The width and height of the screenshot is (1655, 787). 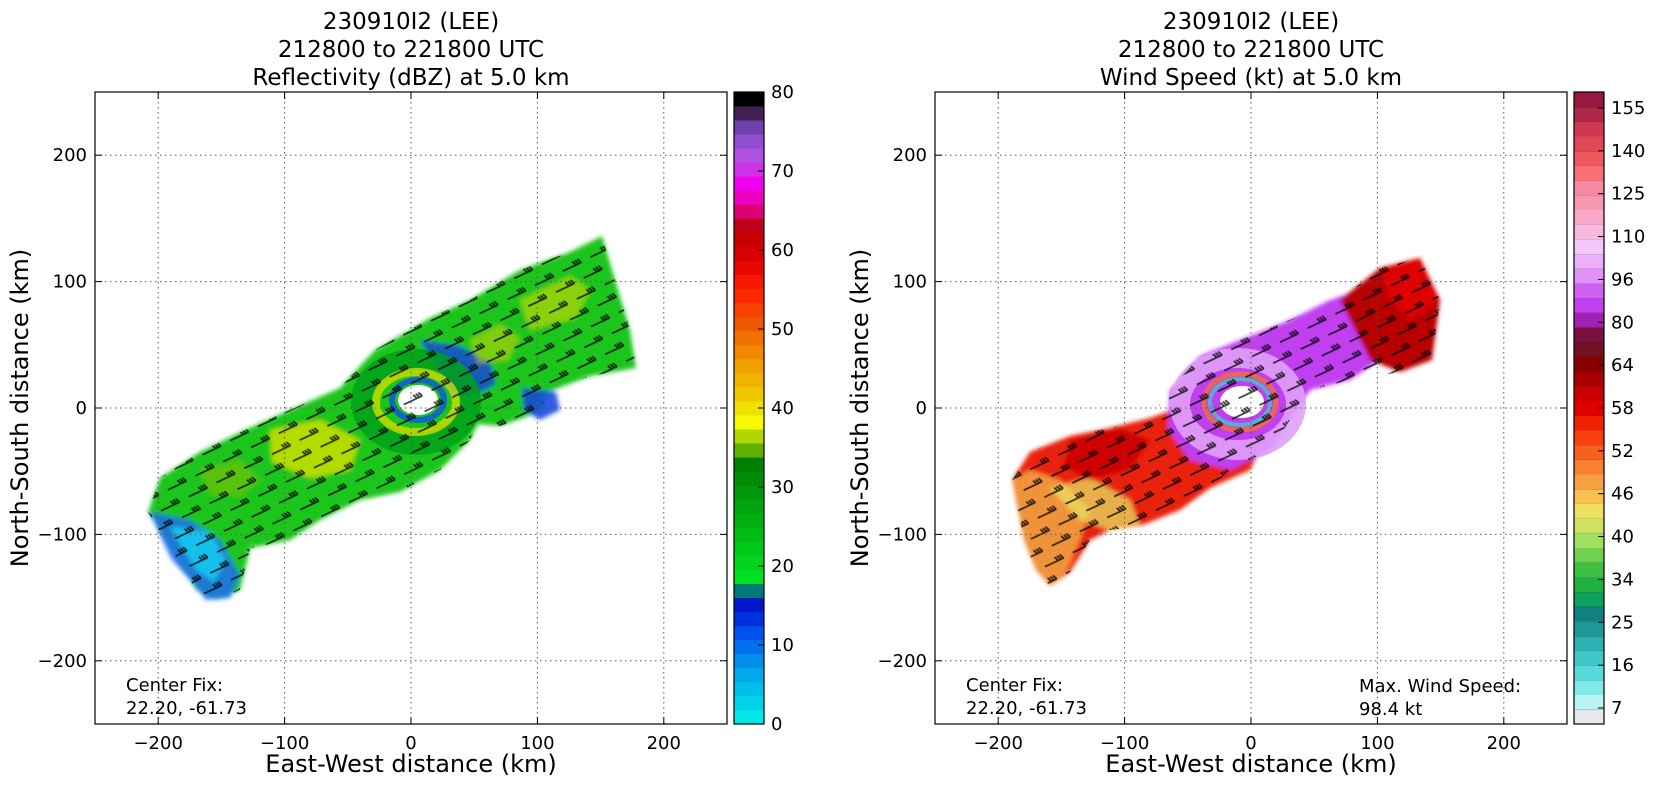 What do you see at coordinates (1622, 365) in the screenshot?
I see `colorbar-tick-label: 64` at bounding box center [1622, 365].